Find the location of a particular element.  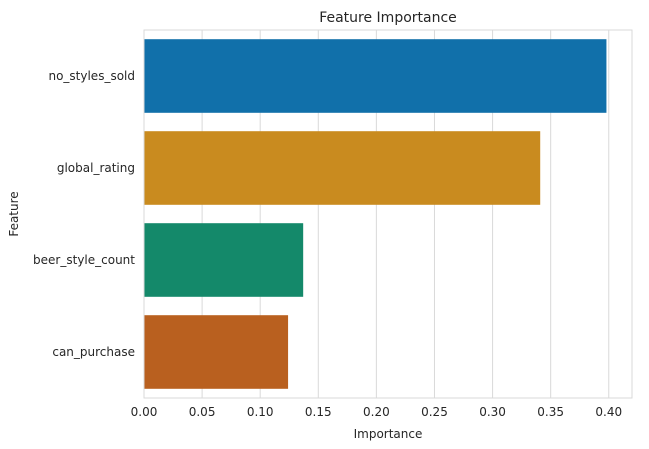

chart-title: Feature Importance is located at coordinates (388, 18).